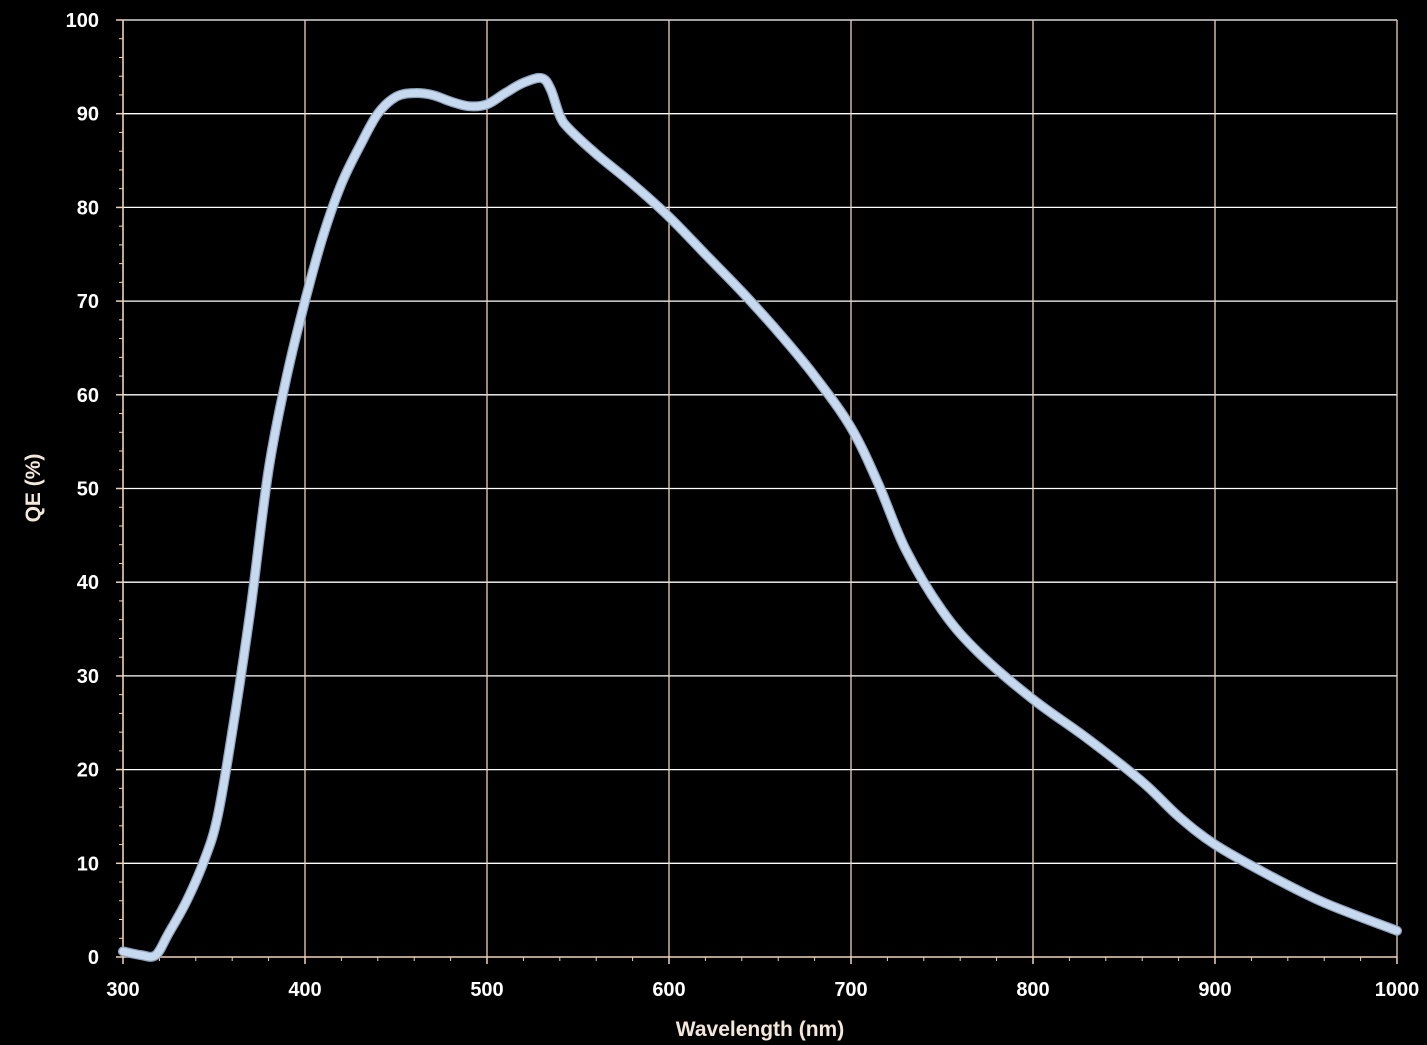 This screenshot has height=1045, width=1427. I want to click on y-tick-label: 60, so click(88, 396).